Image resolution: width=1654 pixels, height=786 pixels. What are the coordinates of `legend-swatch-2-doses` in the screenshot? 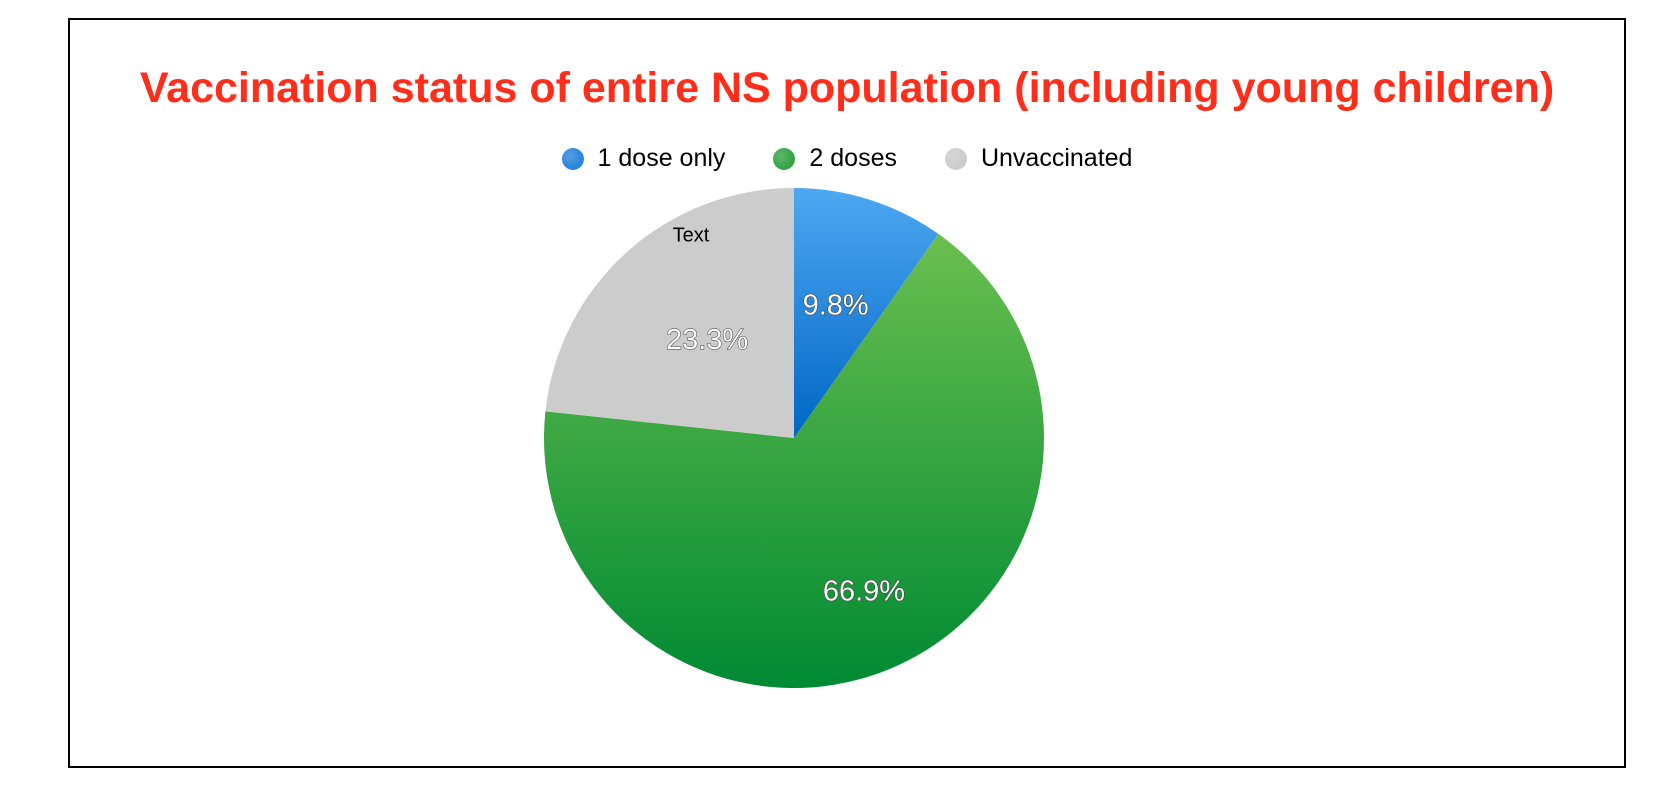 It's located at (784, 158).